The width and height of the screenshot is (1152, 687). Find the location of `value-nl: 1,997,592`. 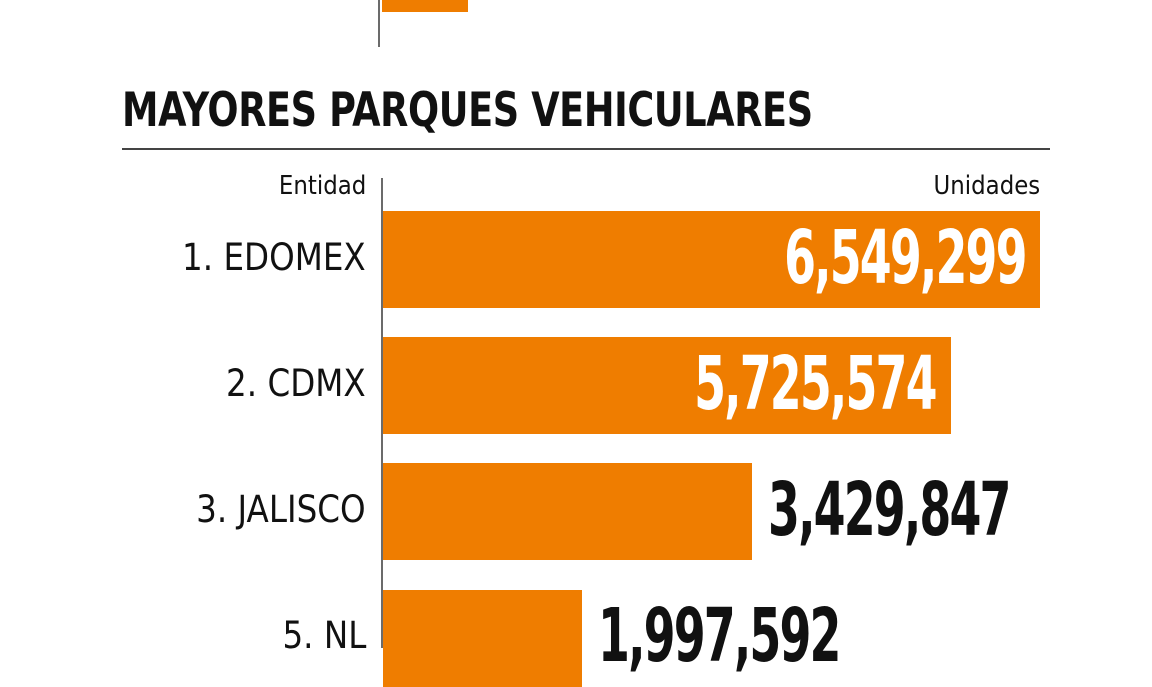

value-nl: 1,997,592 is located at coordinates (719, 636).